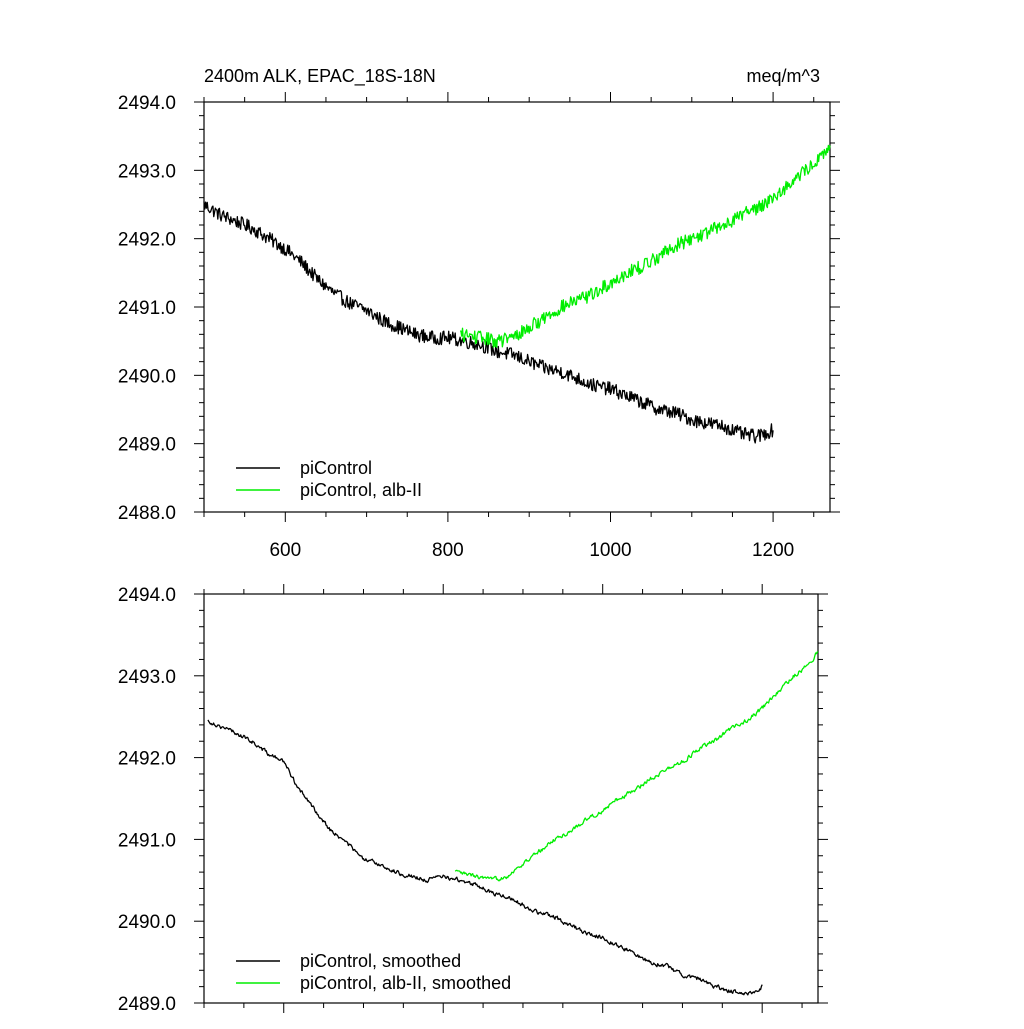 This screenshot has width=1024, height=1029. I want to click on units-label: meq/m^3, so click(783, 76).